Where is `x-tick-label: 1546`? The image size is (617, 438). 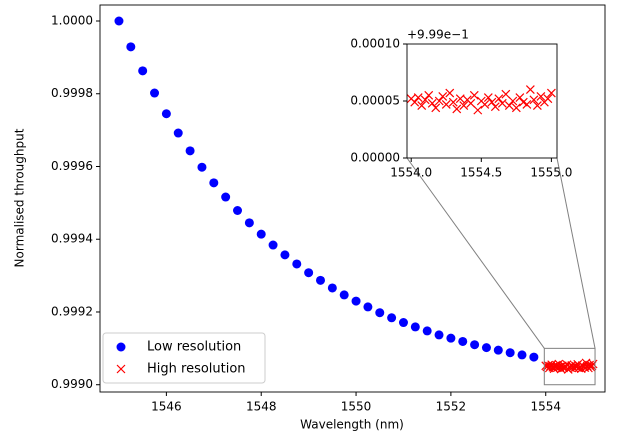
x-tick-label: 1546 is located at coordinates (166, 407).